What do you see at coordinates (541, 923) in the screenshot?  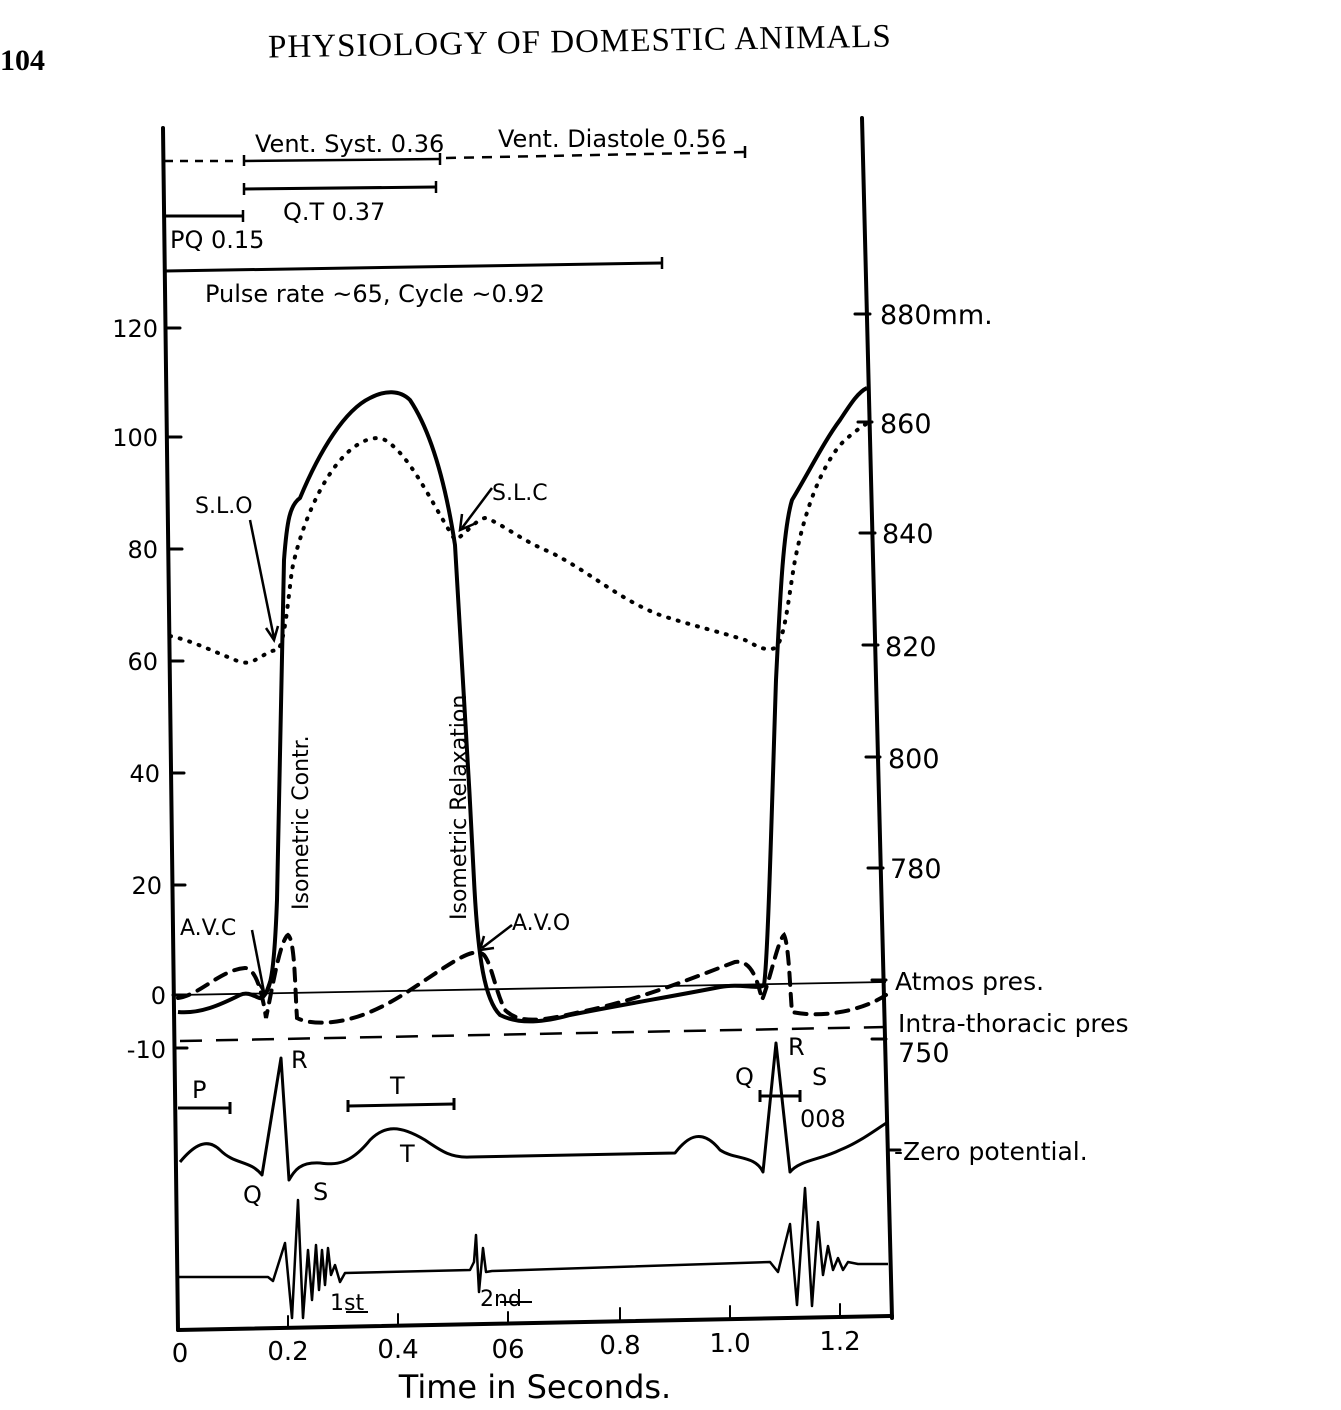 I see `avo-label: A.V.O` at bounding box center [541, 923].